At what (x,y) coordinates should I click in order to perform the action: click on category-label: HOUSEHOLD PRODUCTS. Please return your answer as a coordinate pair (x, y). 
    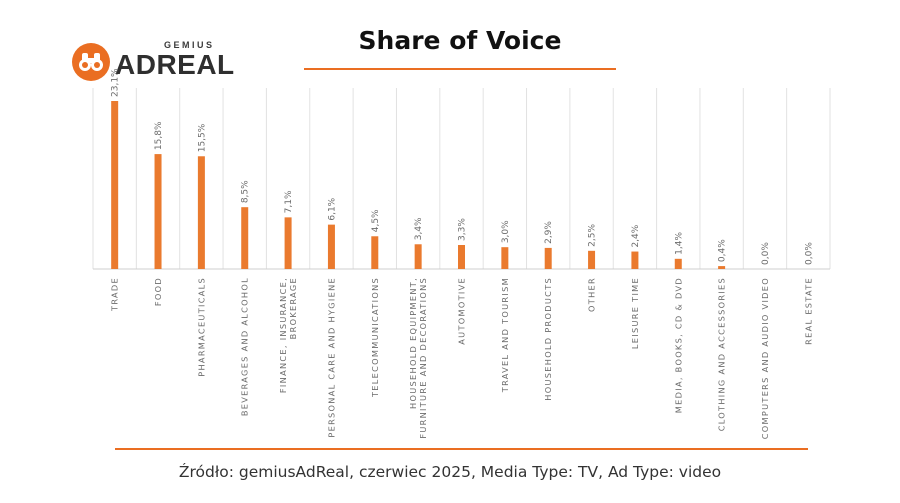
    Looking at the image, I should click on (548, 339).